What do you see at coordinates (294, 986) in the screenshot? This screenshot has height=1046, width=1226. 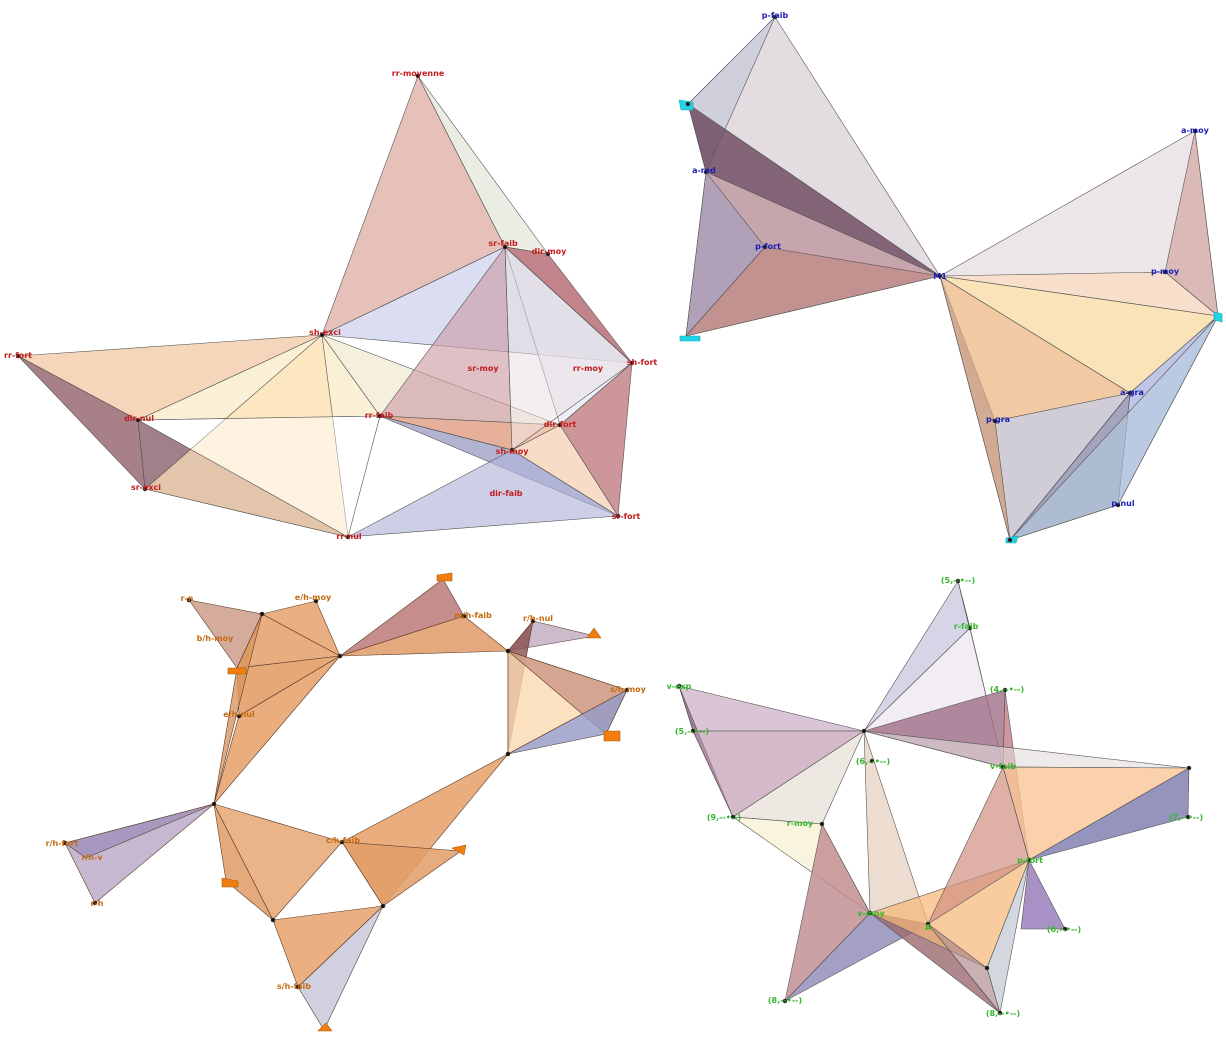 I see `node-label: s/h-faib` at bounding box center [294, 986].